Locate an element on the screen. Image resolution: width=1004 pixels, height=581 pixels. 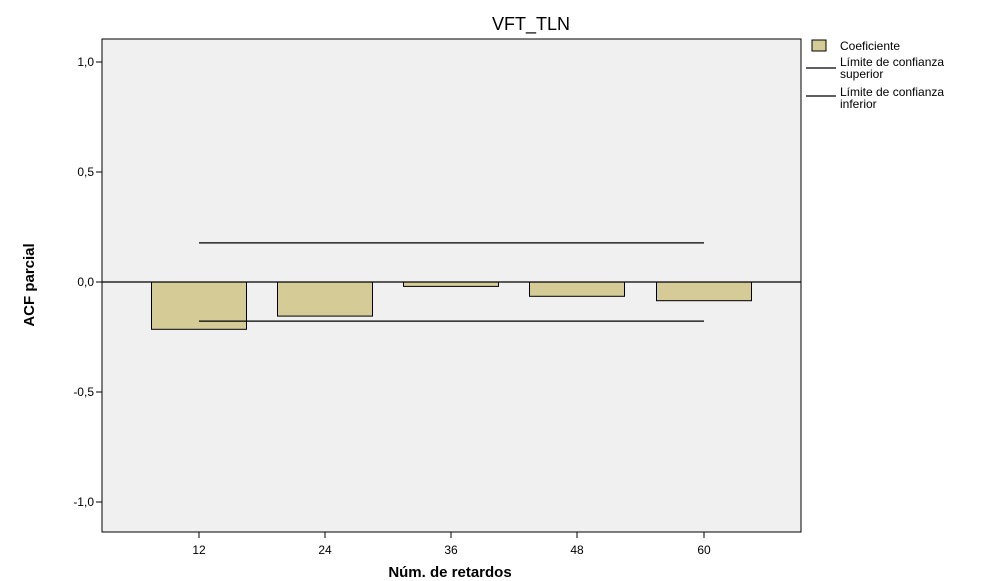
x-axis-ticks: 12 24 36 48 60 is located at coordinates (451, 544).